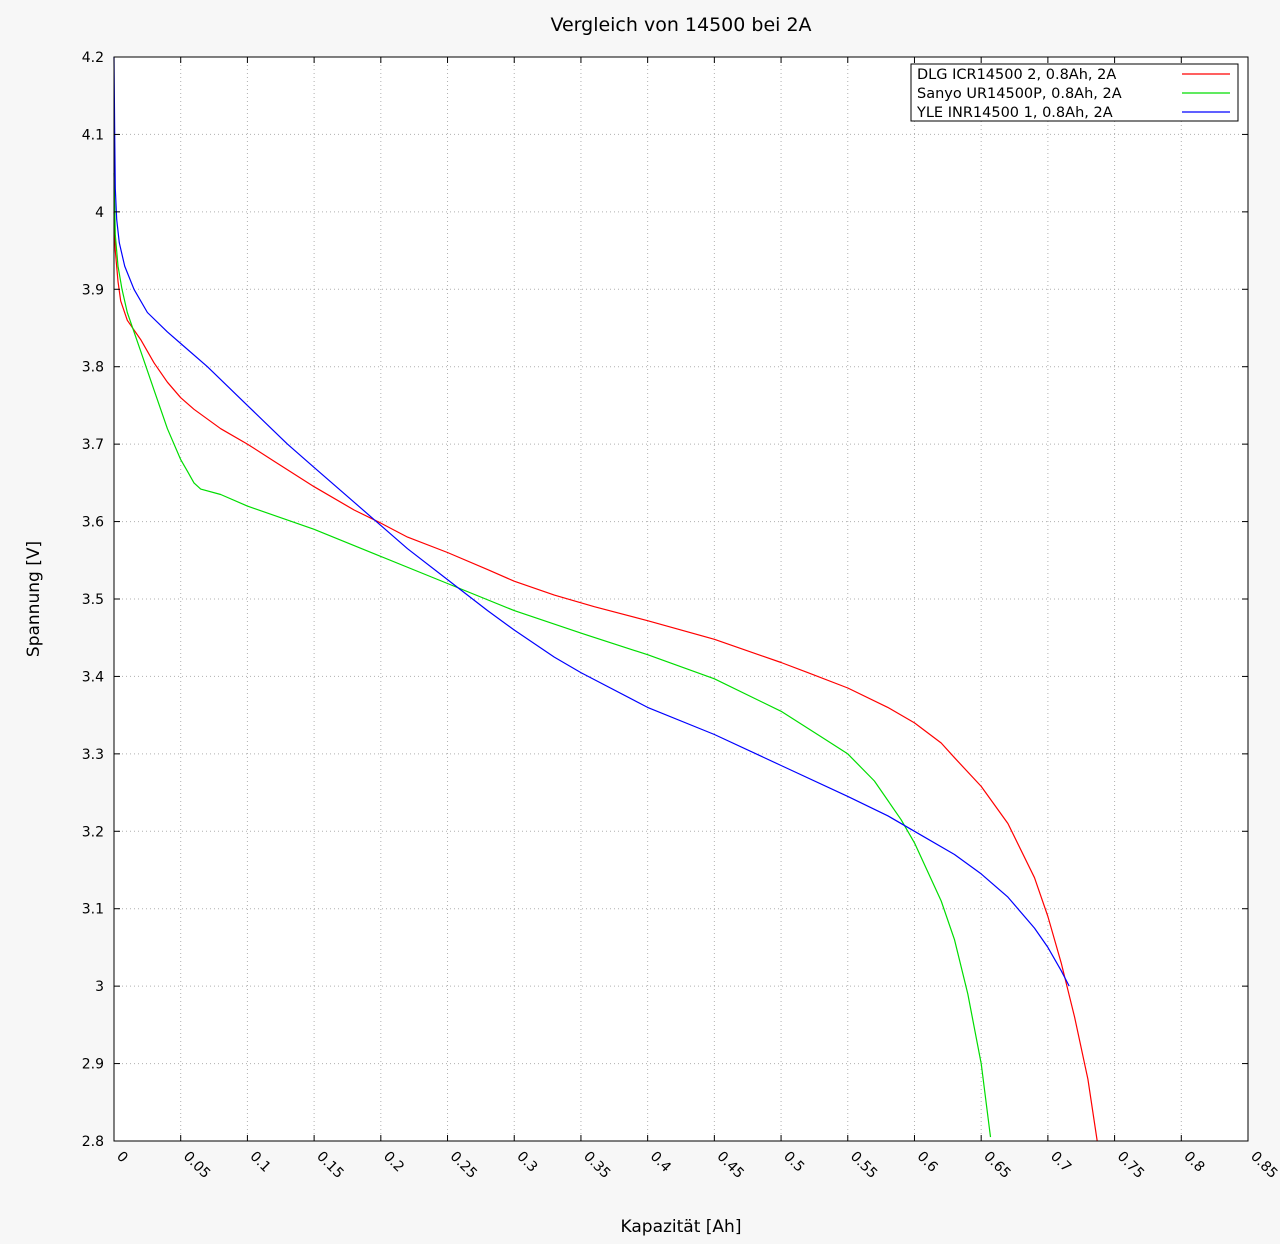 The image size is (1280, 1244). I want to click on x-tick-label: 0.2, so click(393, 1162).